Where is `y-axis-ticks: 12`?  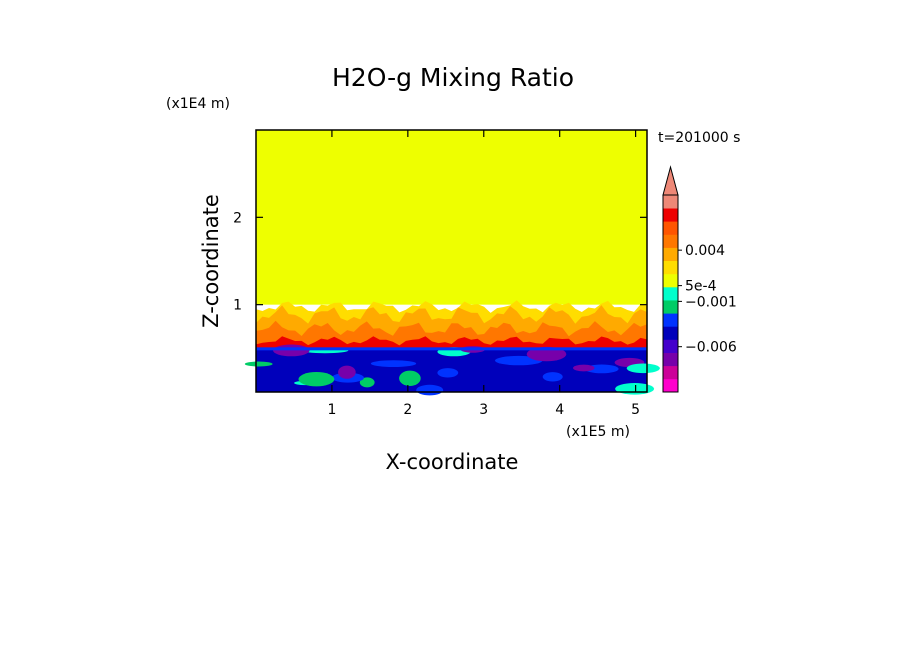
y-axis-ticks: 12 is located at coordinates (440, 262).